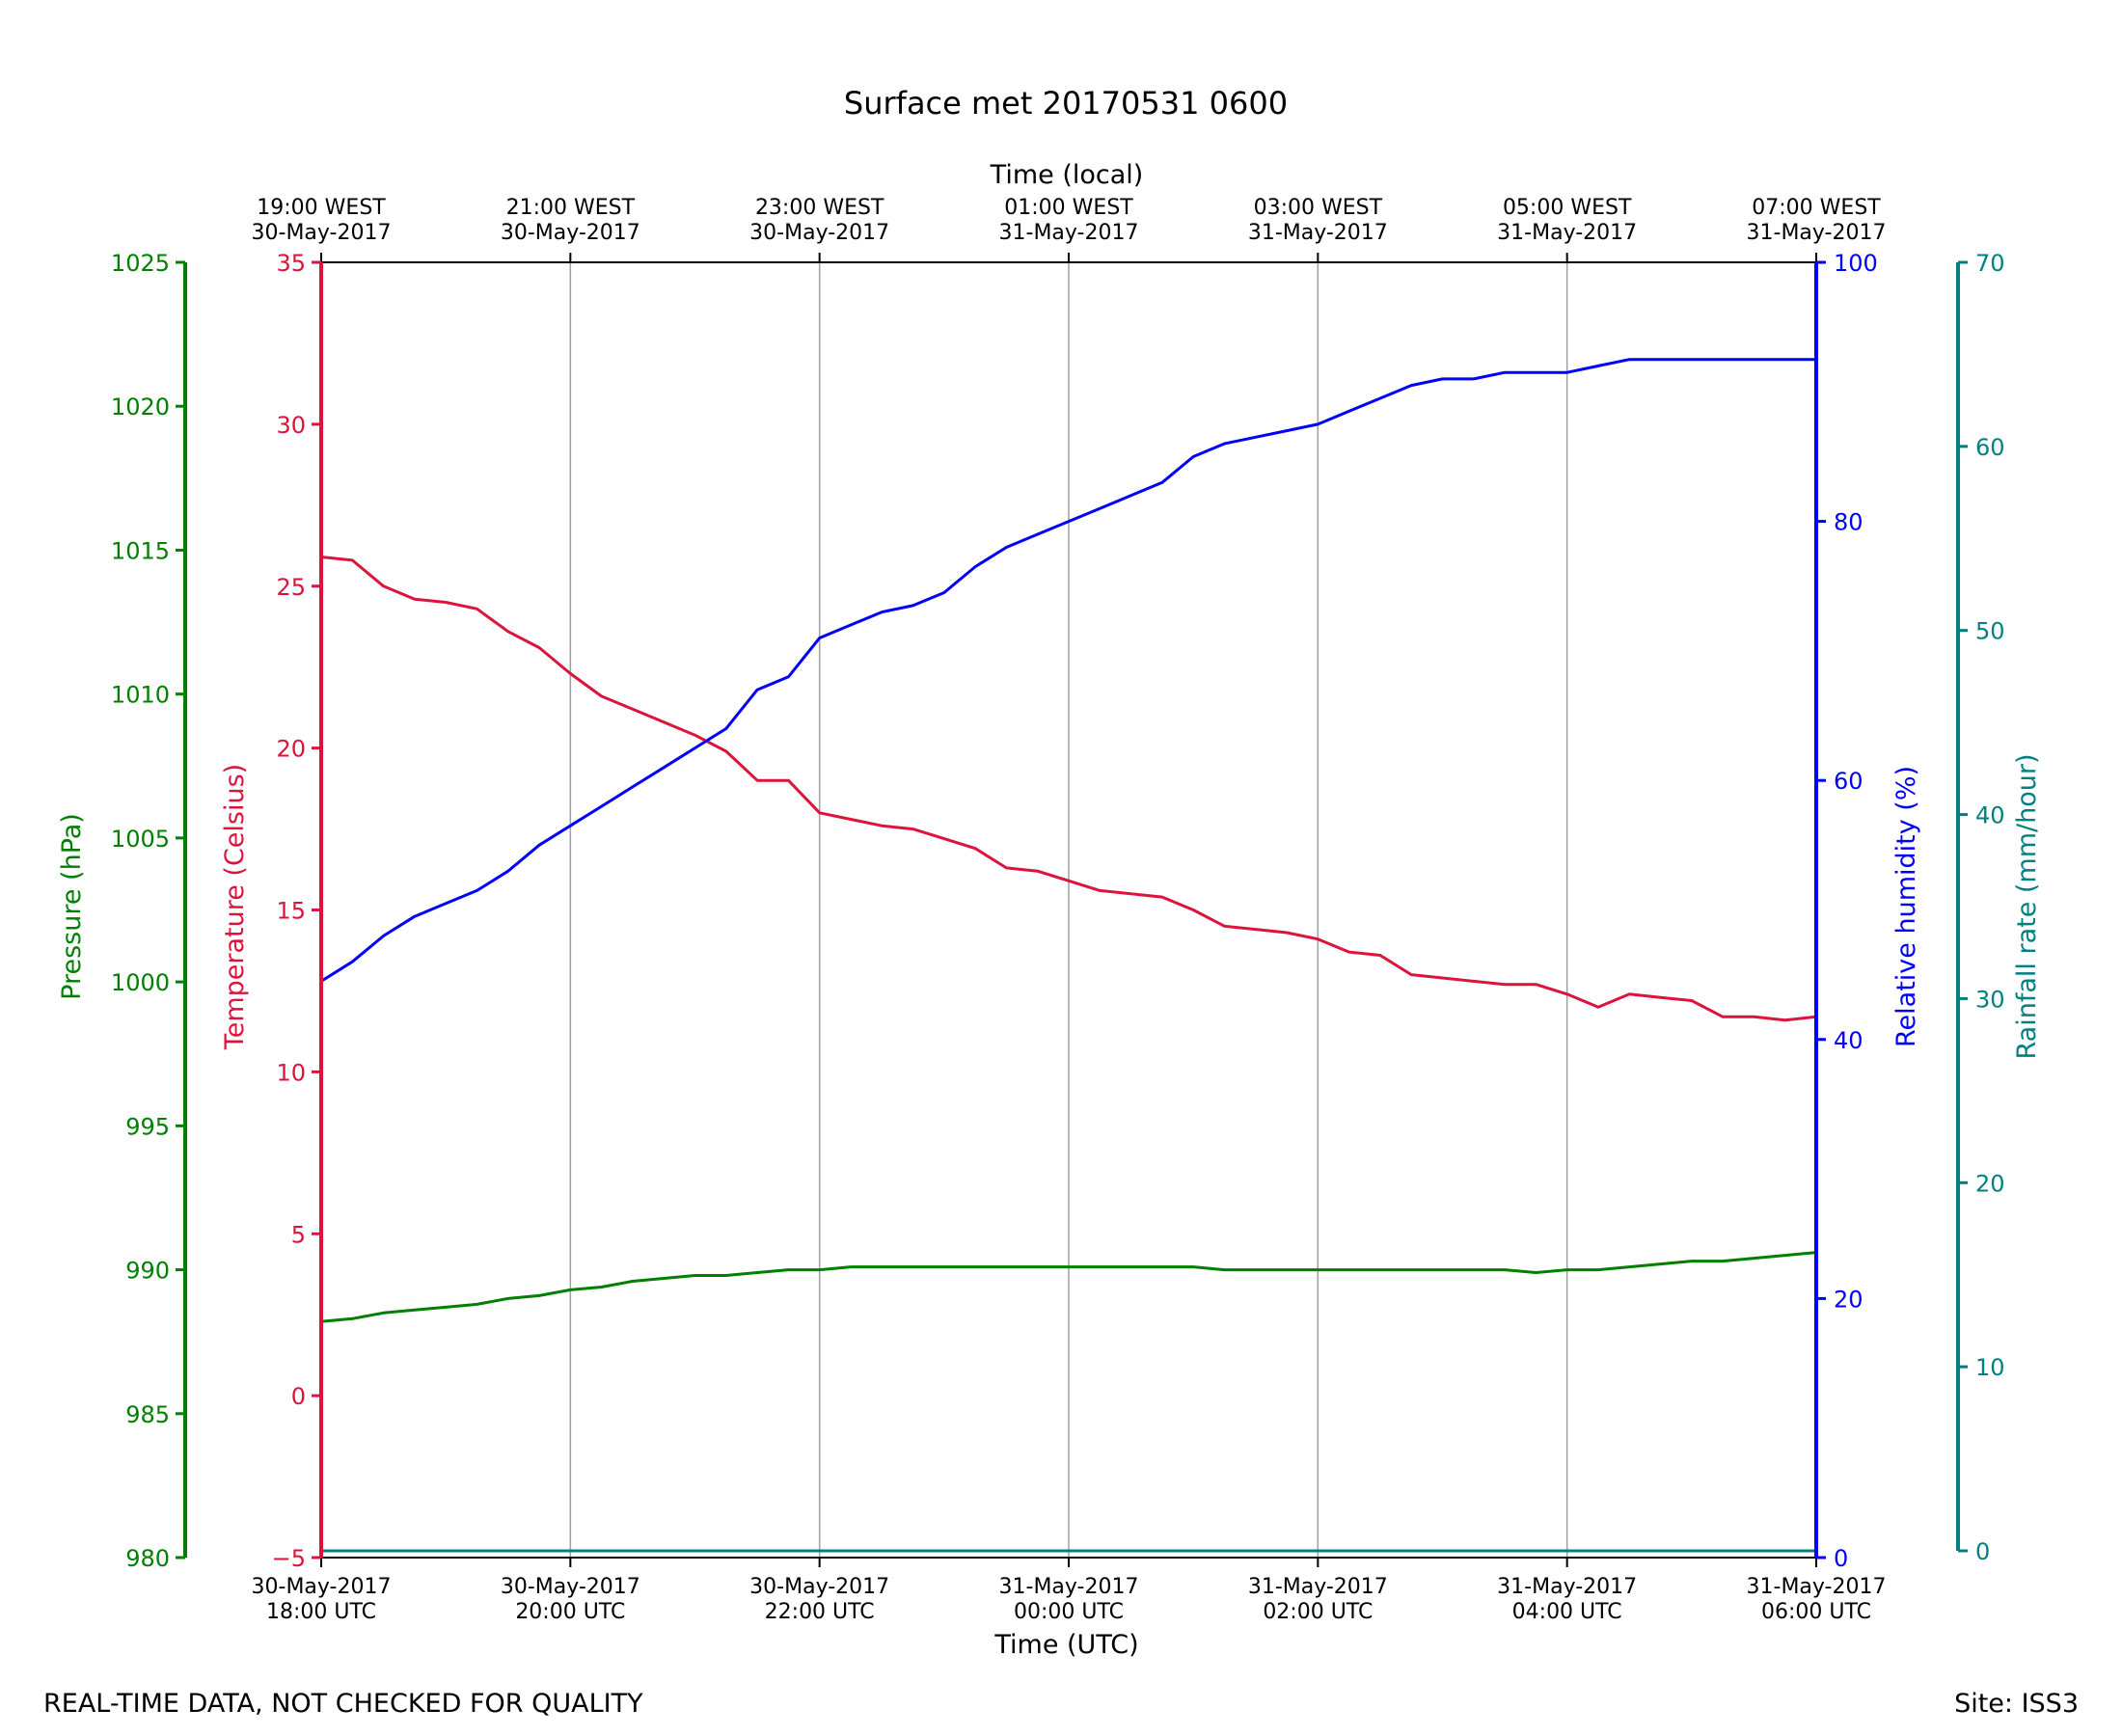 The height and width of the screenshot is (1736, 2122). What do you see at coordinates (820, 1612) in the screenshot?
I see `utc-tick-time-2: 22:00 UTC` at bounding box center [820, 1612].